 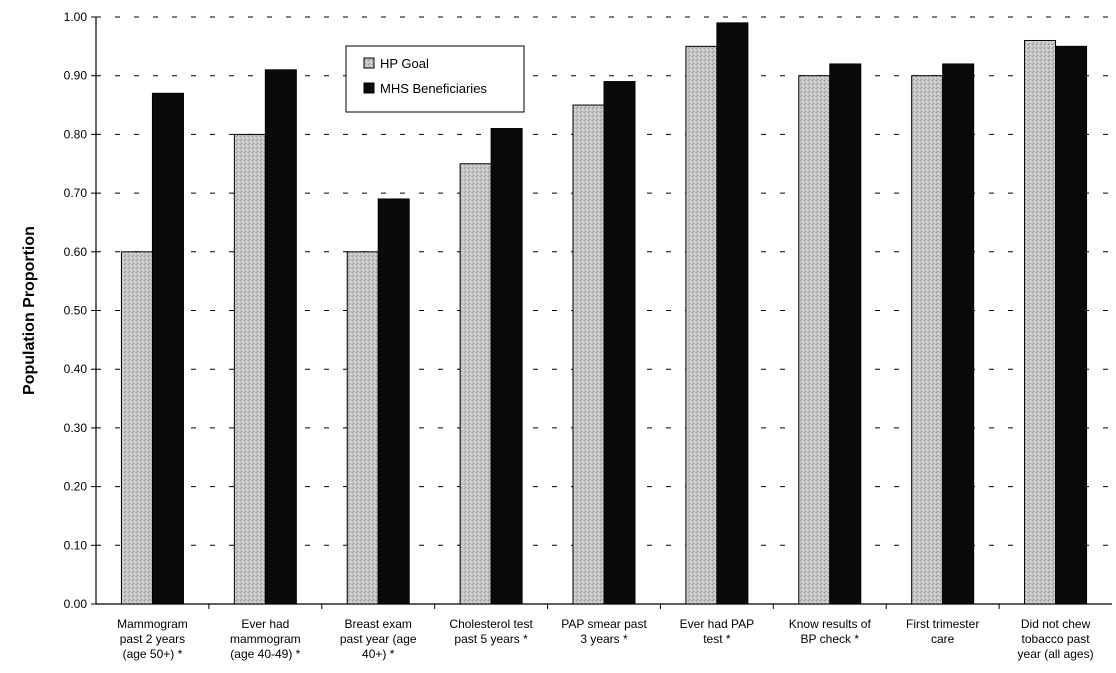 I want to click on x-tick-label: Ever had PAP test *, so click(x=717, y=631).